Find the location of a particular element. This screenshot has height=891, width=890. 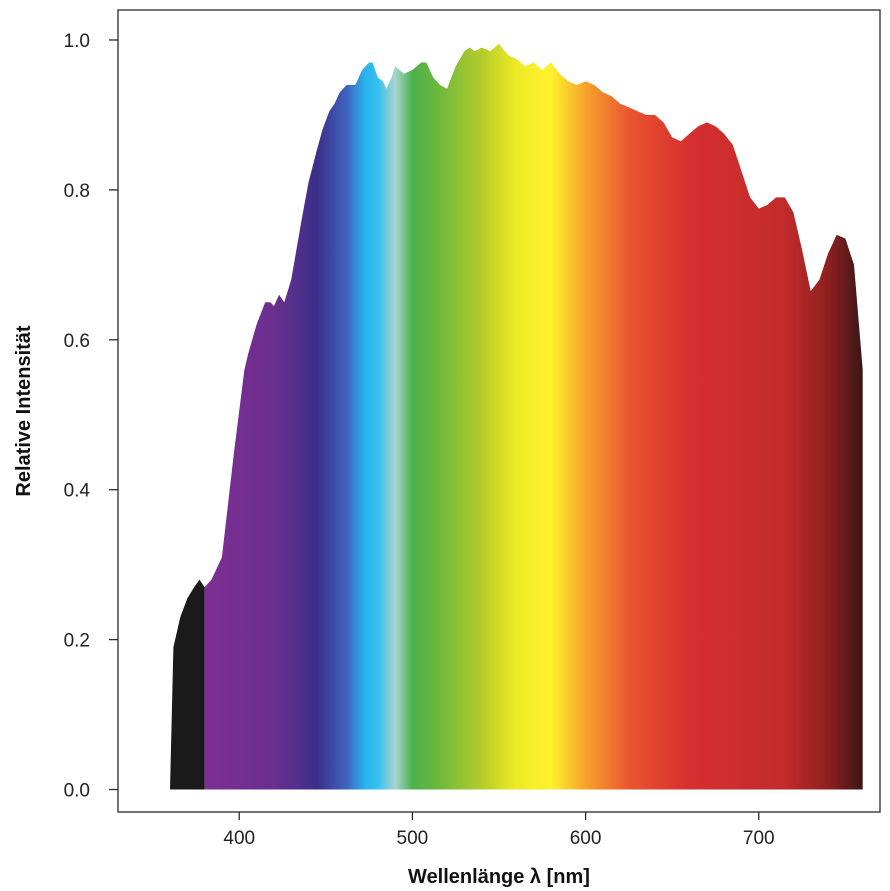

x-tick-label: 600 is located at coordinates (586, 838).